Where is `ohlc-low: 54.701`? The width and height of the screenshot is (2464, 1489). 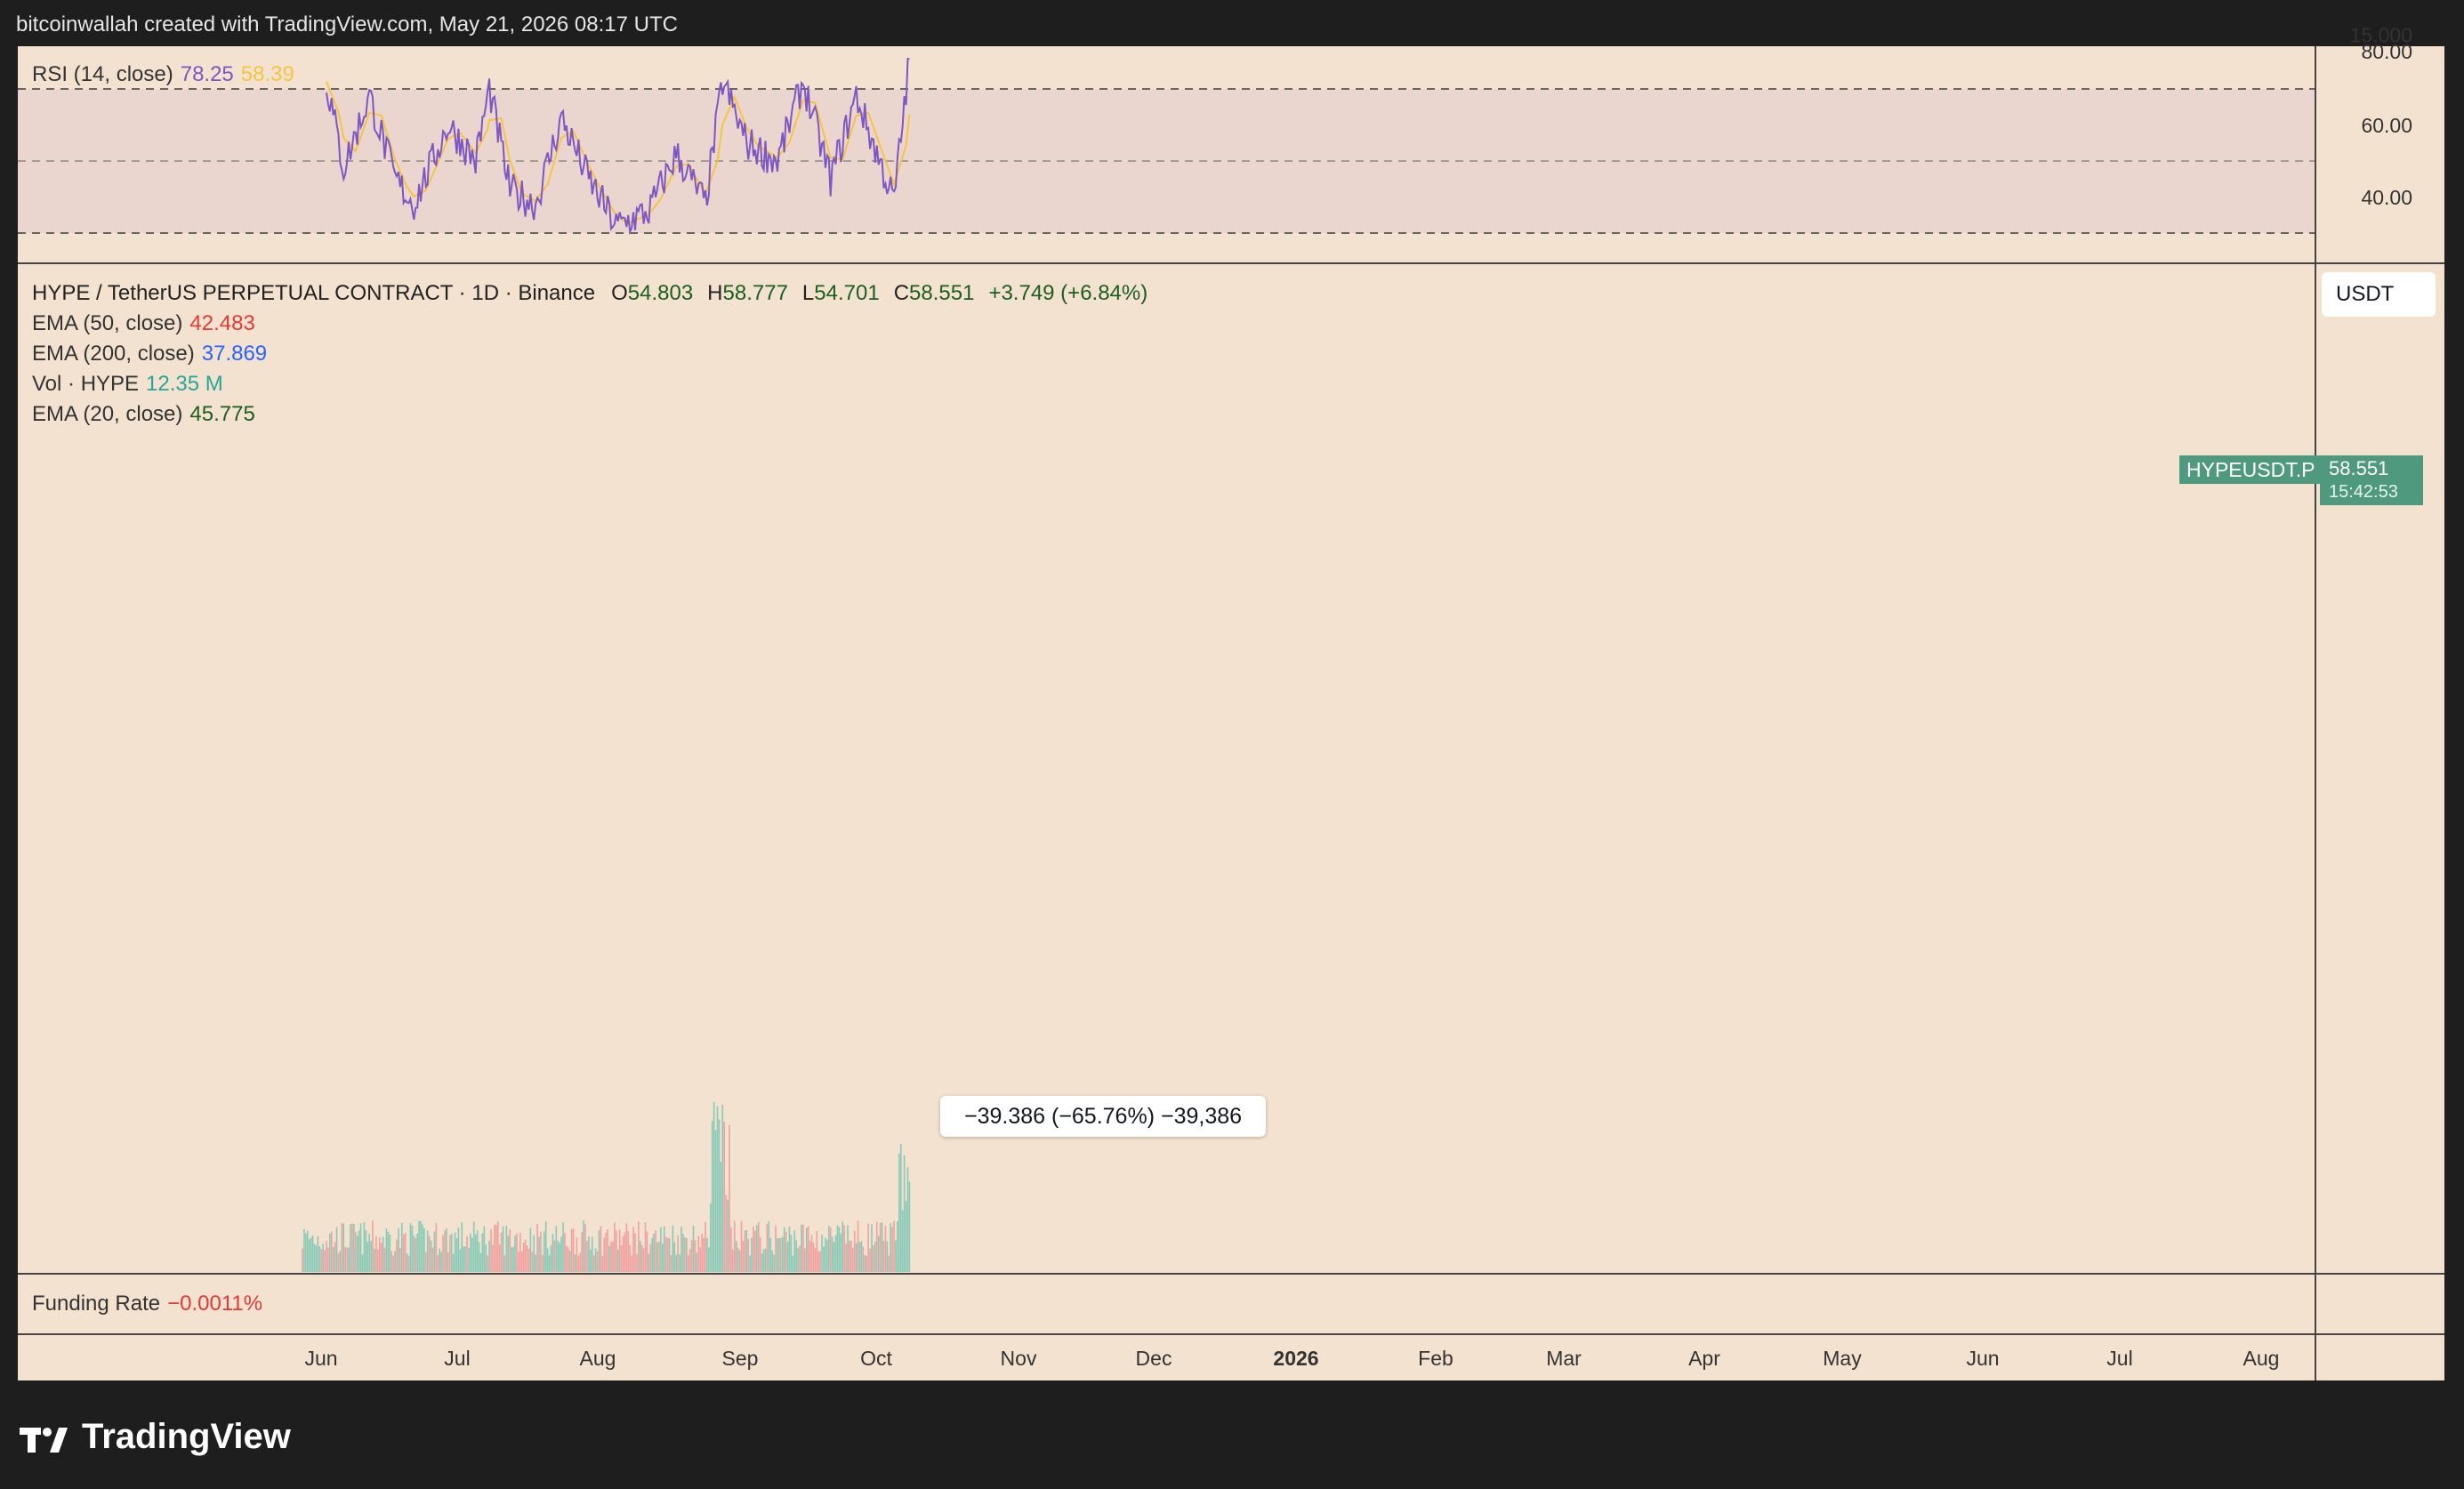 ohlc-low: 54.701 is located at coordinates (847, 293).